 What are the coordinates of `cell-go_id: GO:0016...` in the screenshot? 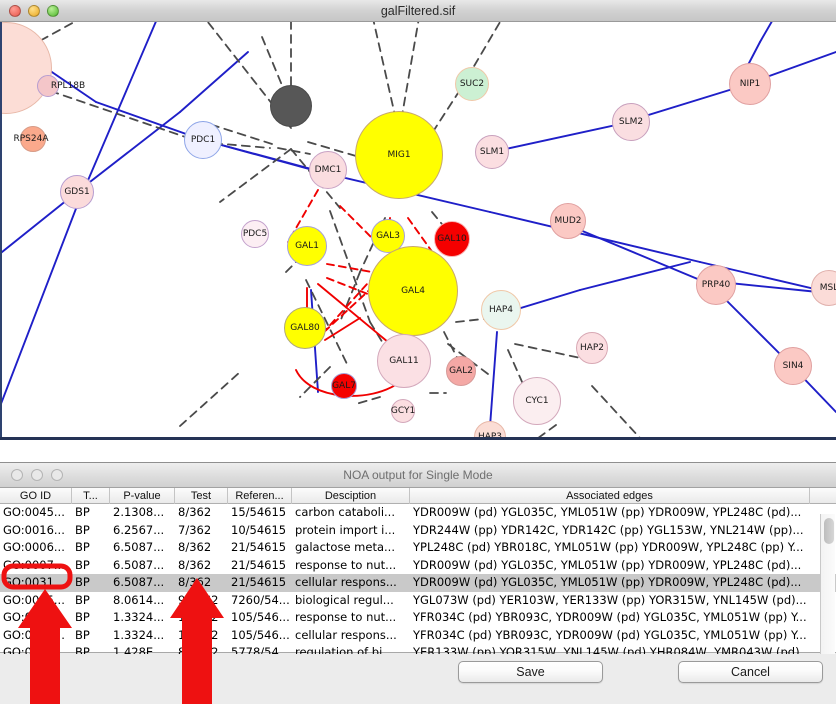 It's located at (34, 529).